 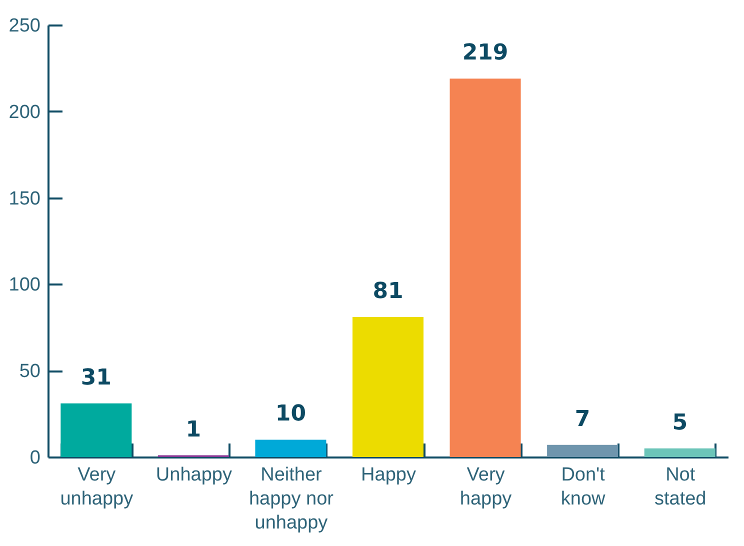 What do you see at coordinates (583, 487) in the screenshot?
I see `x-tick-label: Don't know` at bounding box center [583, 487].